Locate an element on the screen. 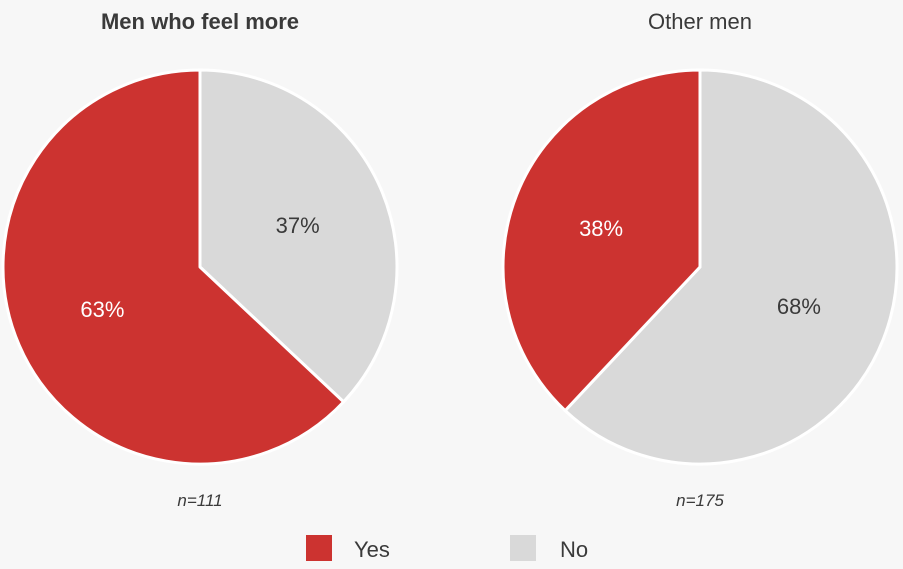 The width and height of the screenshot is (903, 569). chart-title: Other men is located at coordinates (700, 21).